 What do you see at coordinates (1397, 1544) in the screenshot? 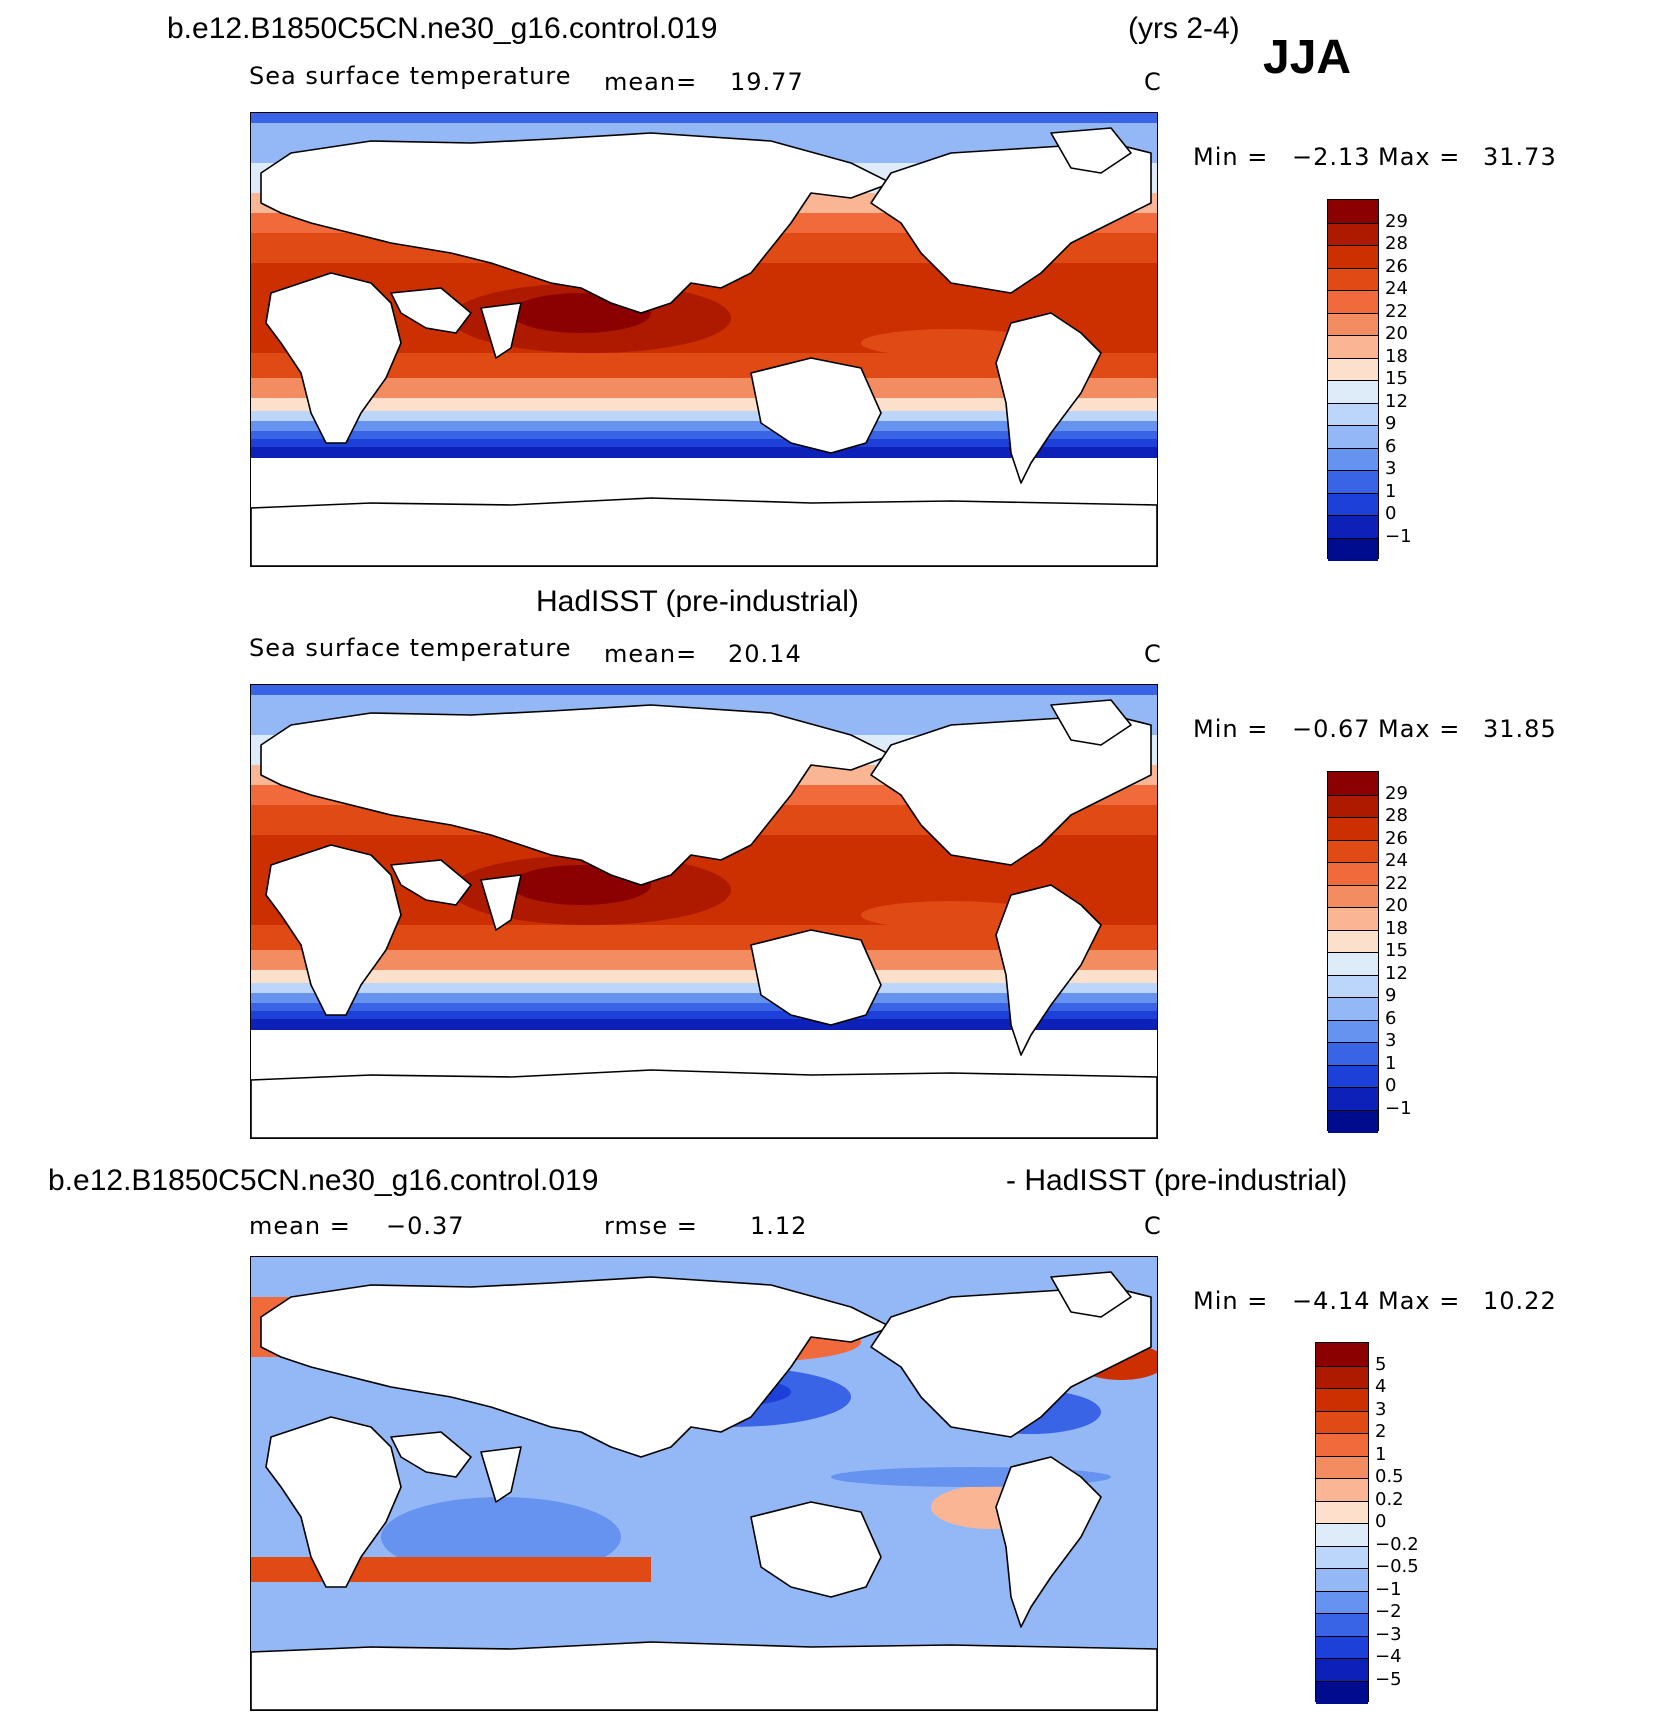
I see `colorbar-tick-label: −0.2` at bounding box center [1397, 1544].